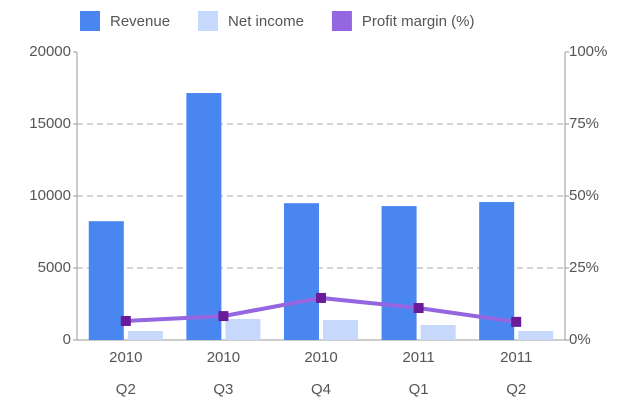 Image resolution: width=628 pixels, height=406 pixels. What do you see at coordinates (321, 389) in the screenshot?
I see `x-tick-label: Q4` at bounding box center [321, 389].